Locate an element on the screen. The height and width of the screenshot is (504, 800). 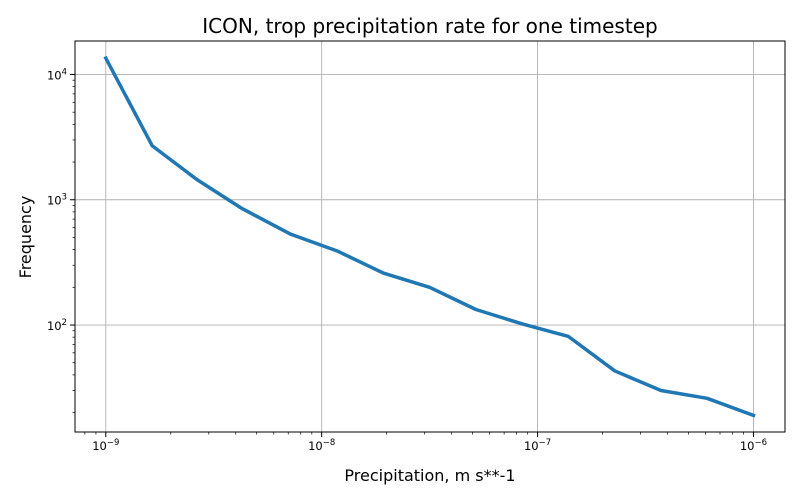
x-tick-exponent: −8 is located at coordinates (329, 443).